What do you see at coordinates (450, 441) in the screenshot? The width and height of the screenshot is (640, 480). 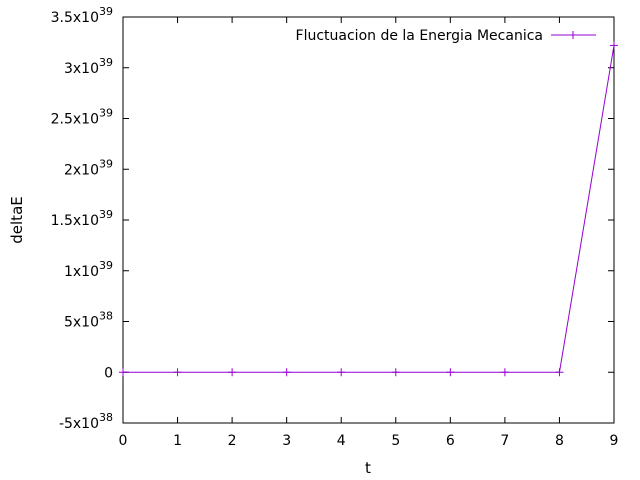 I see `x-tick-label: 6` at bounding box center [450, 441].